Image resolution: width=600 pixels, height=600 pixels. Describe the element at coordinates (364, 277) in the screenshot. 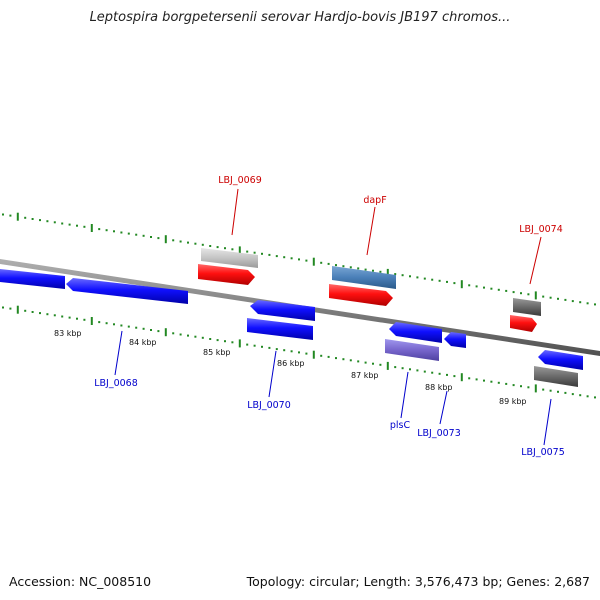

I see `gene-box-steelblue-dapF` at that location.